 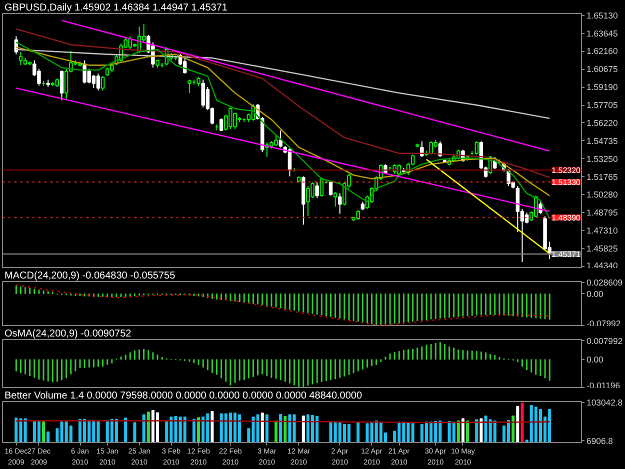 I want to click on y-tick-label: 1.63645, so click(x=602, y=33).